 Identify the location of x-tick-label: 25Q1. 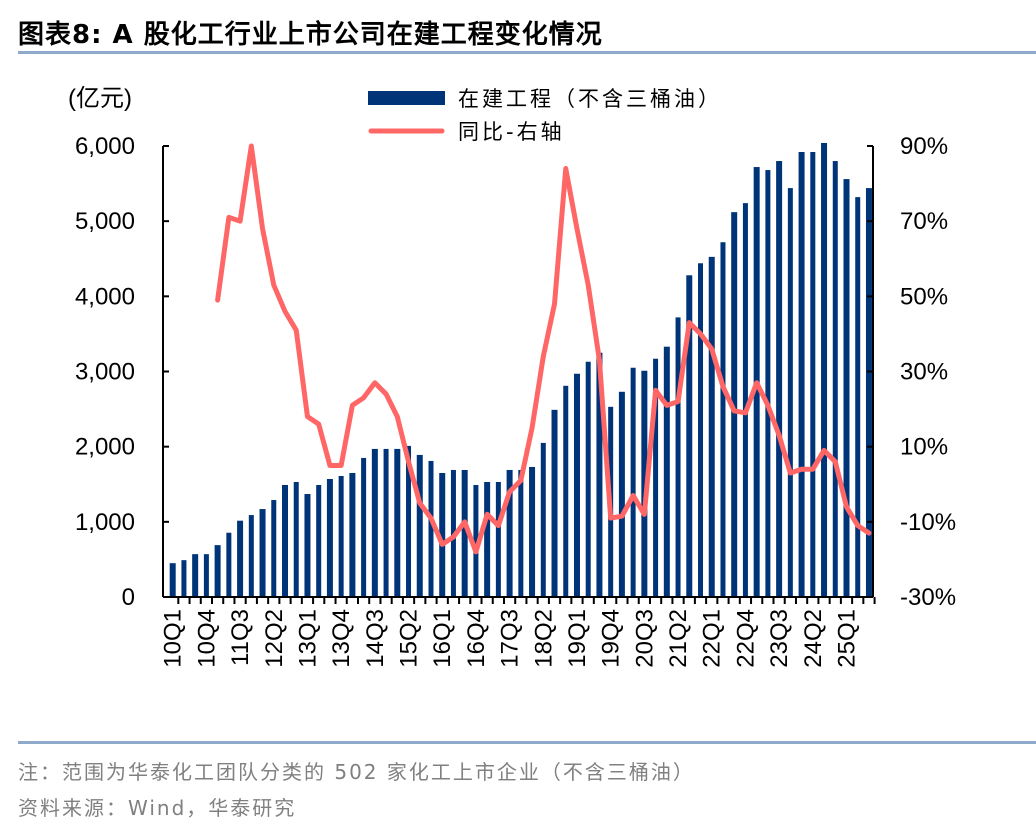
(847, 638).